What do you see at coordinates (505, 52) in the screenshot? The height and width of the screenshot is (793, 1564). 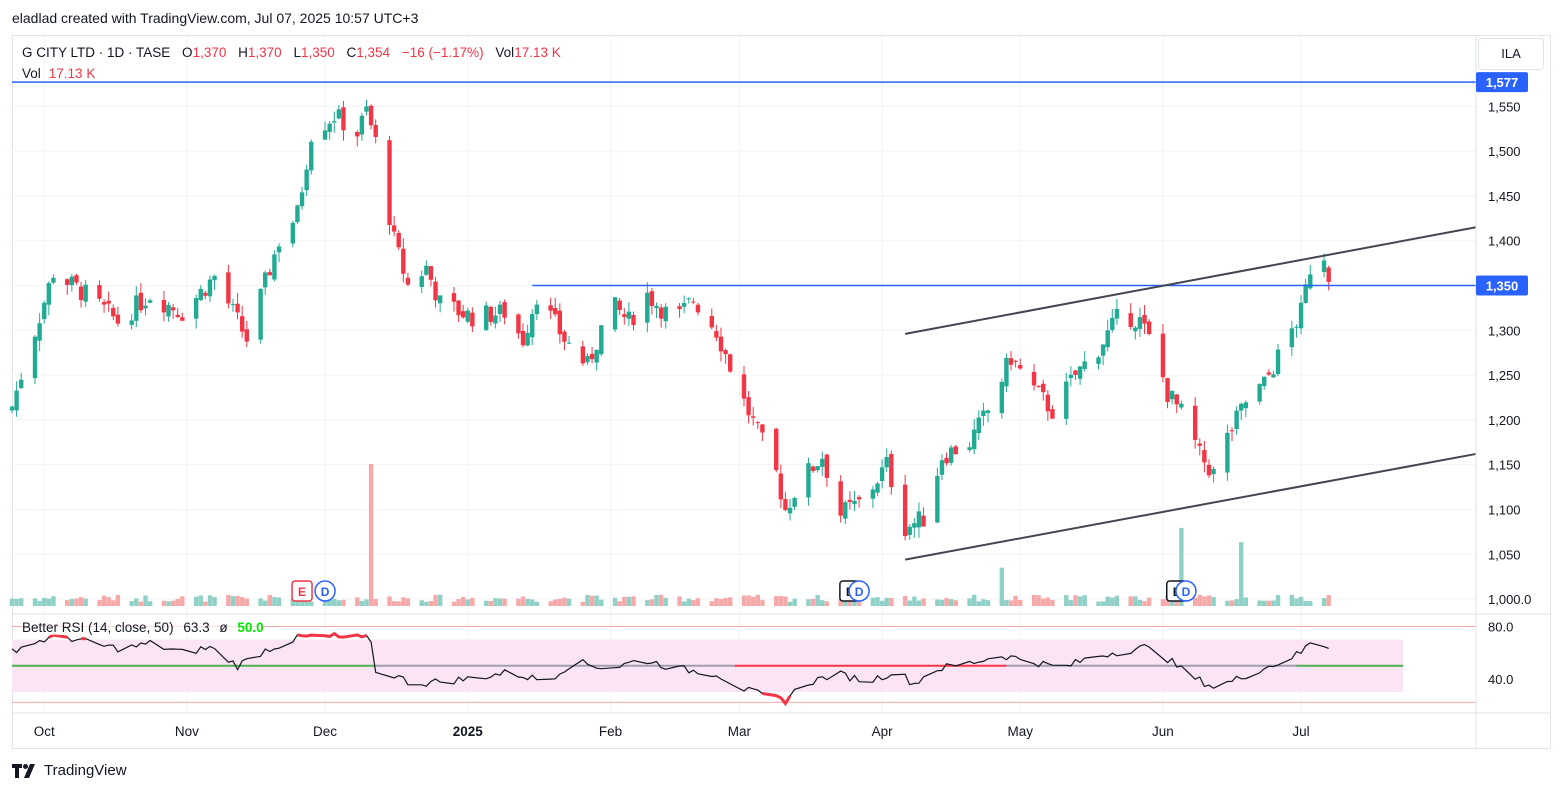 I see `vol-label: Vol` at bounding box center [505, 52].